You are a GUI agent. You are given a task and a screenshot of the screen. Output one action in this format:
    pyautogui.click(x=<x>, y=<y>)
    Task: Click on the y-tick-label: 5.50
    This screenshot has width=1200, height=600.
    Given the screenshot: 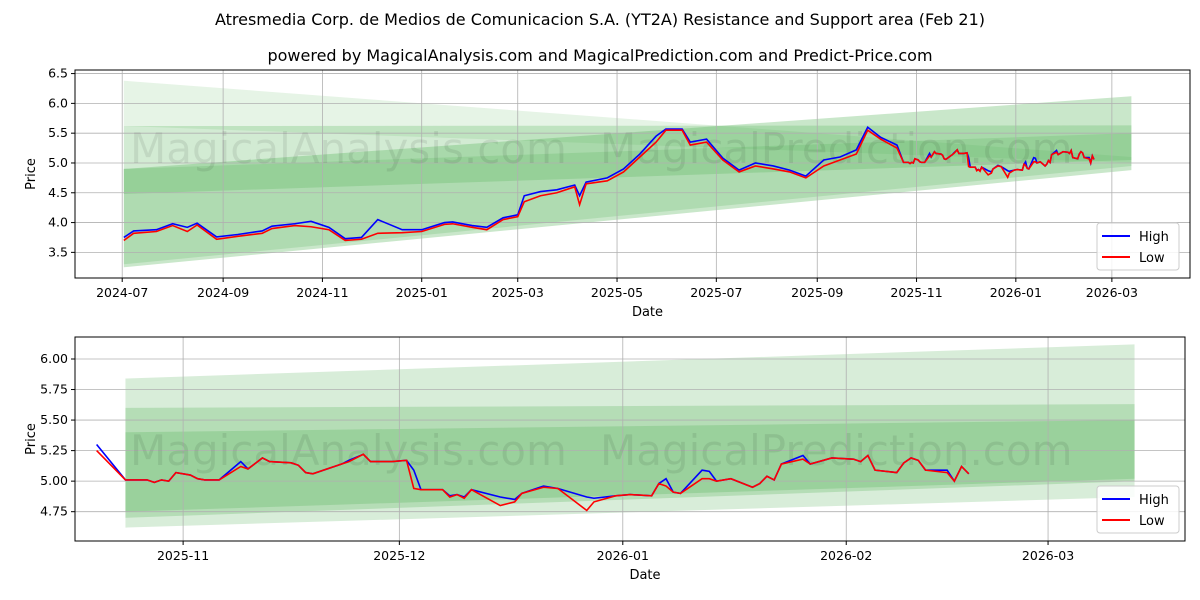 What is the action you would take?
    pyautogui.click(x=54, y=419)
    